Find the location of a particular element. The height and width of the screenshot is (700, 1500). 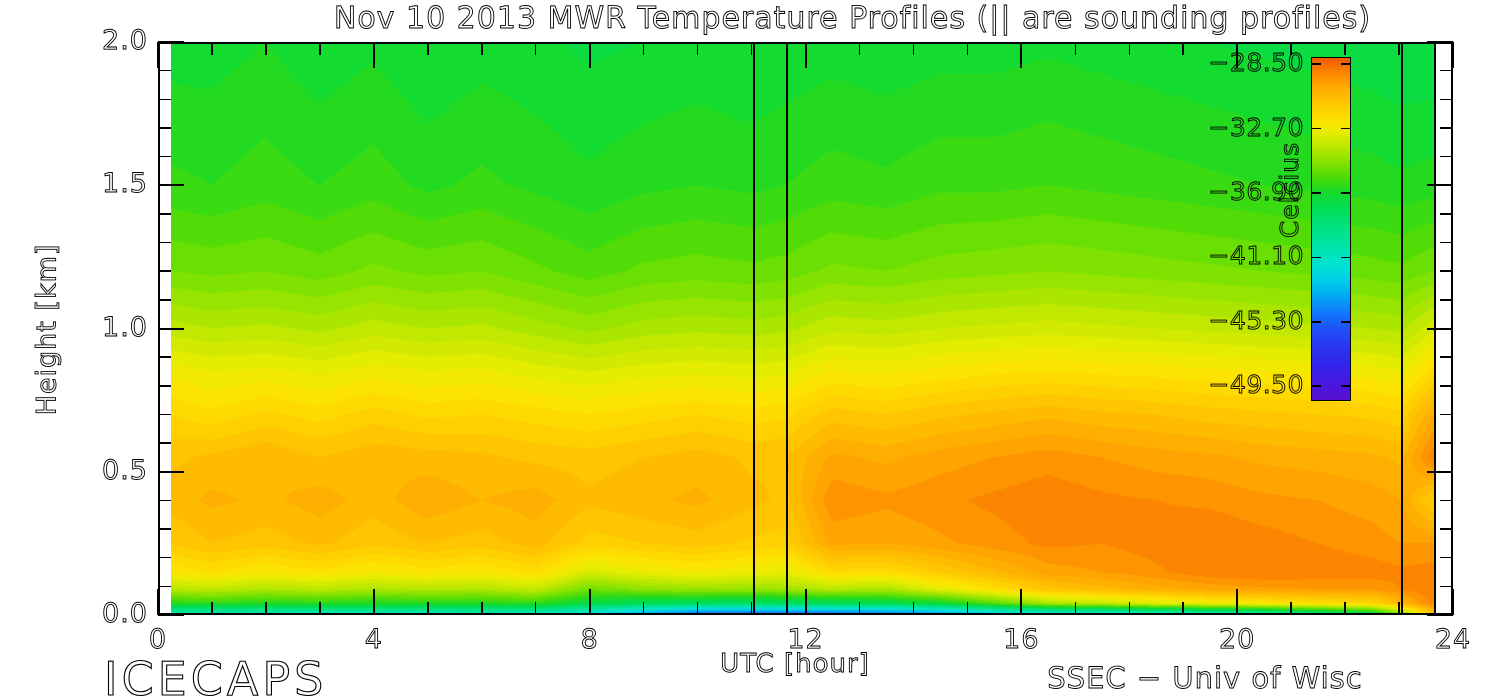

colorbar-tick-label: −28.50 is located at coordinates (1256, 63).